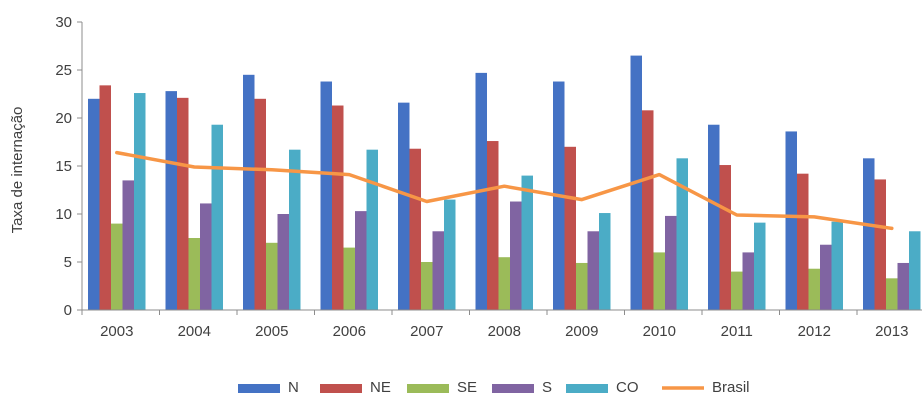 Image resolution: width=924 pixels, height=405 pixels. Describe the element at coordinates (415, 229) in the screenshot. I see `bar-ne-2007` at that location.